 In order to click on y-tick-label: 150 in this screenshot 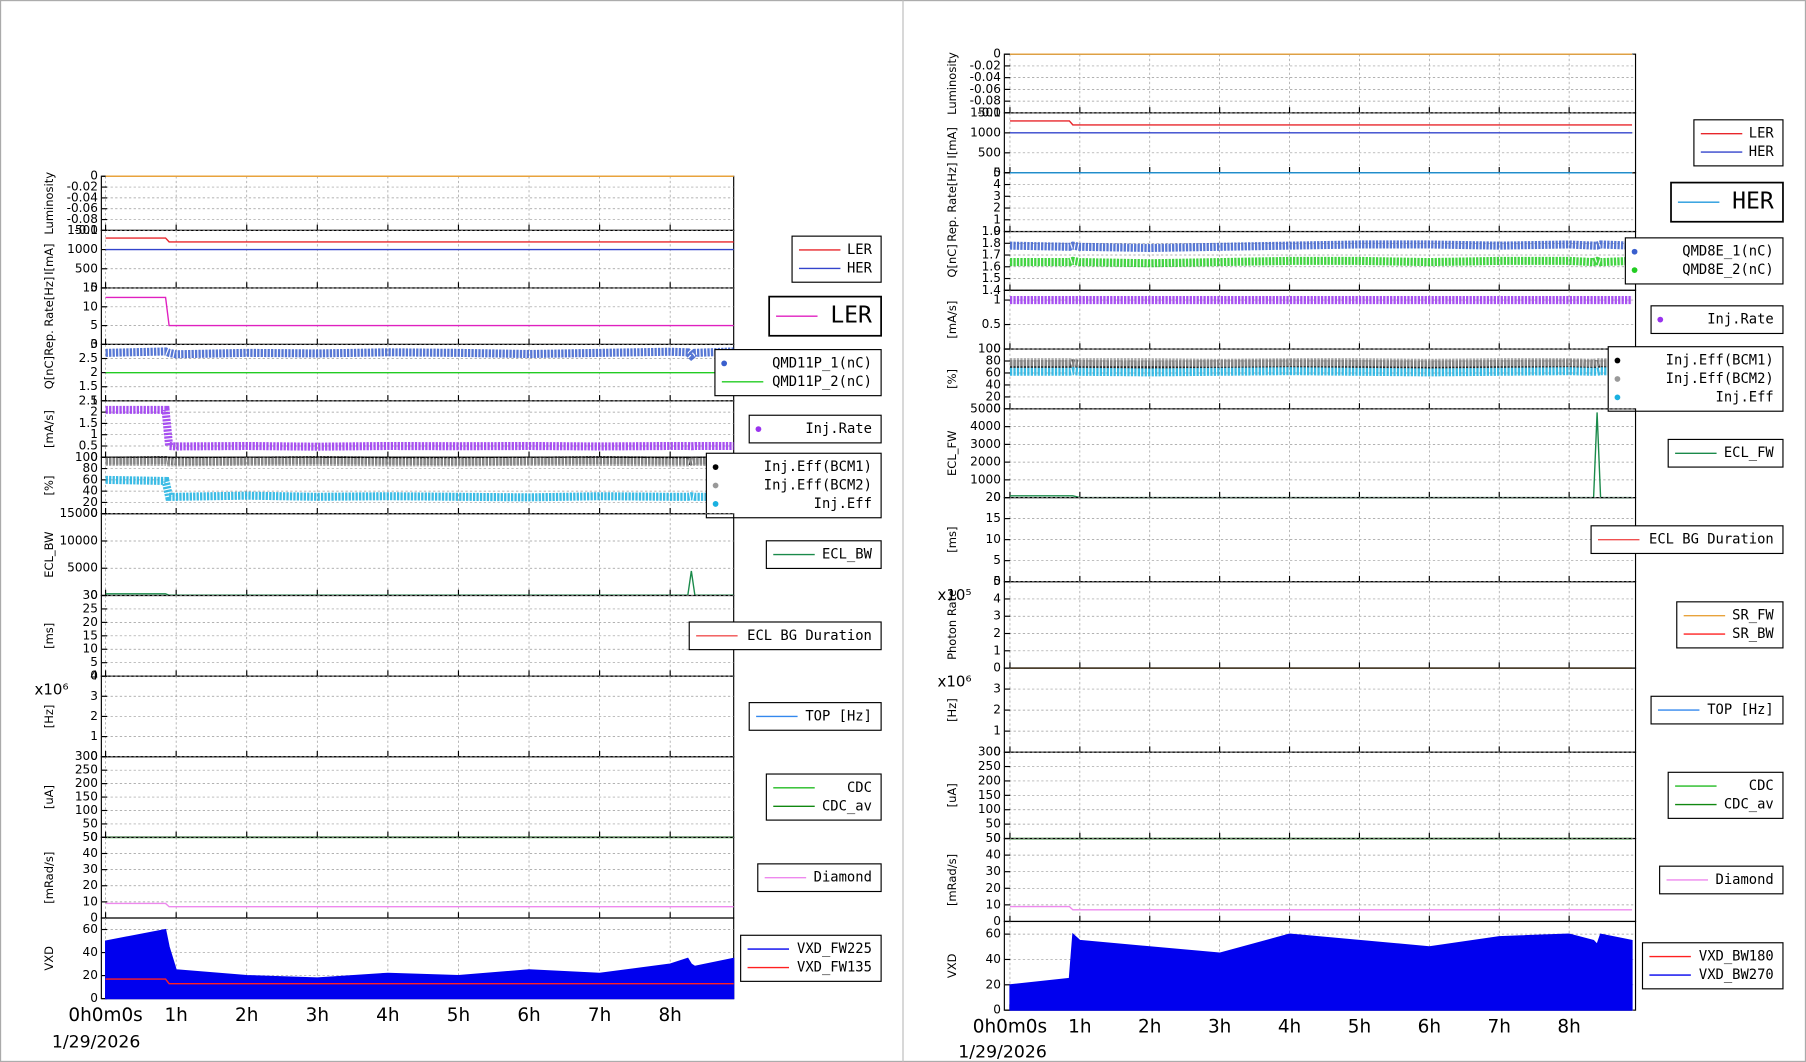, I will do `click(989, 795)`.